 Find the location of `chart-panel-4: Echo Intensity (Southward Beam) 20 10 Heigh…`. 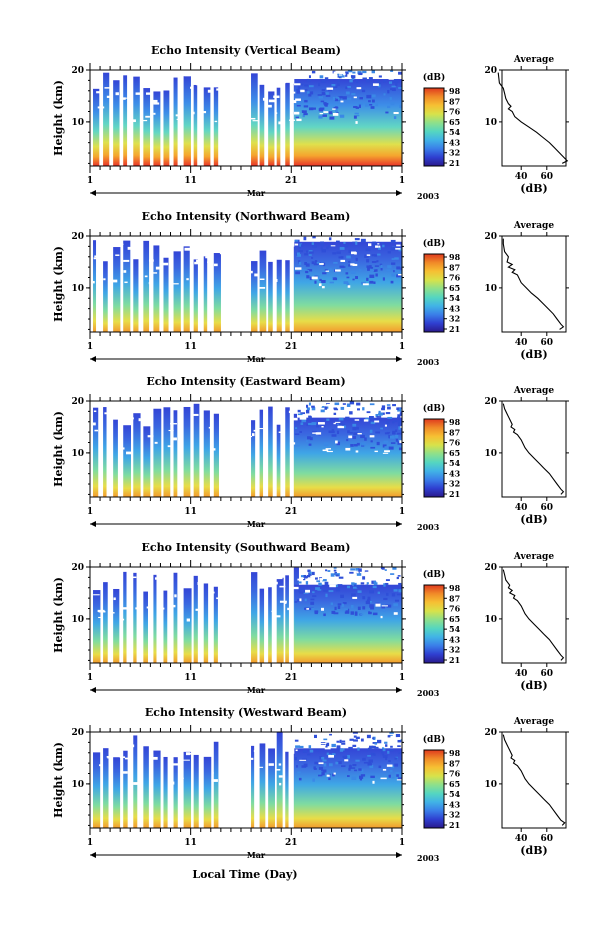

chart-panel-4: Echo Intensity (Southward Beam) 20 10 Heigh… is located at coordinates (310, 619).